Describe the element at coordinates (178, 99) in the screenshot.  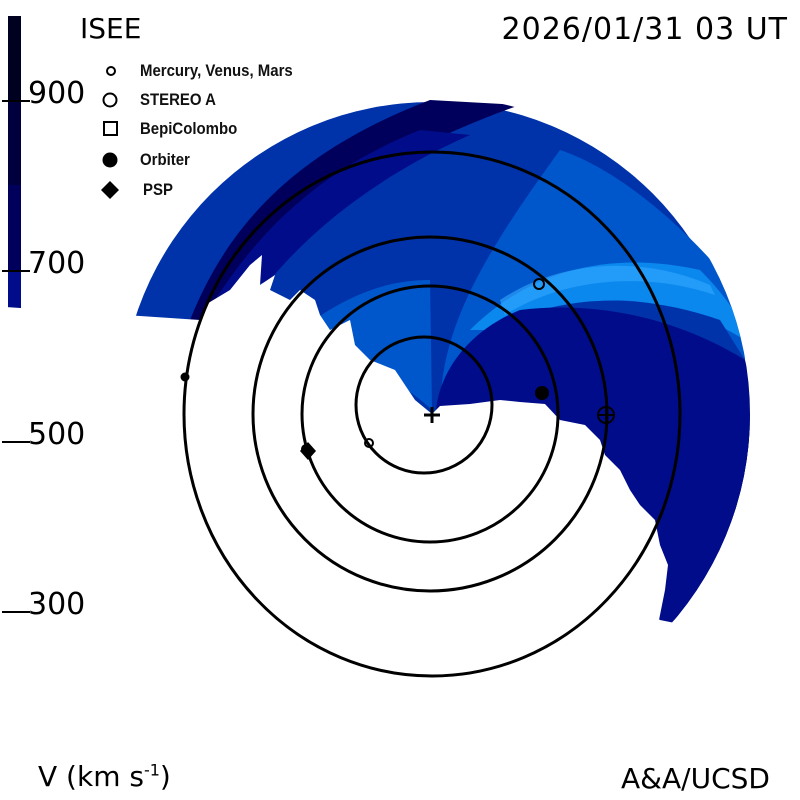
I see `legend-item-stereo-a: STEREO A` at that location.